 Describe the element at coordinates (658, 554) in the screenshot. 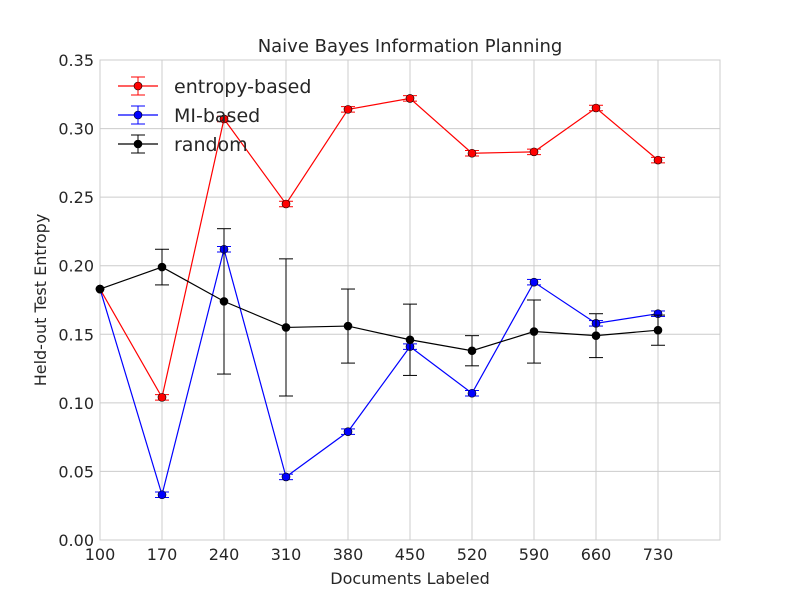

I see `x-tick-label: 730` at that location.